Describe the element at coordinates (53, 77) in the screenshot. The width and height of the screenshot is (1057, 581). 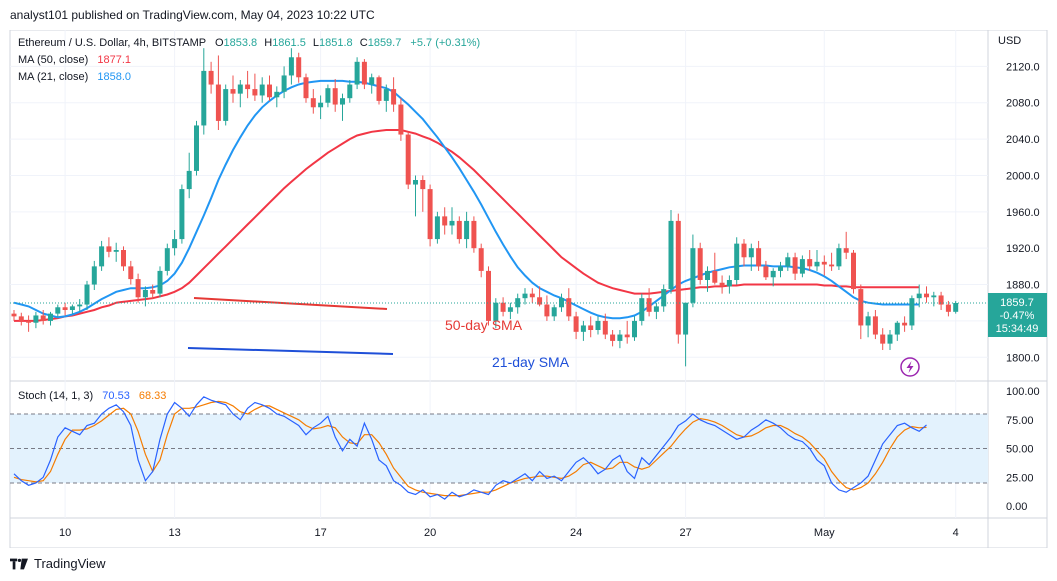
I see `ma21-legend-label: MA (21, close)` at that location.